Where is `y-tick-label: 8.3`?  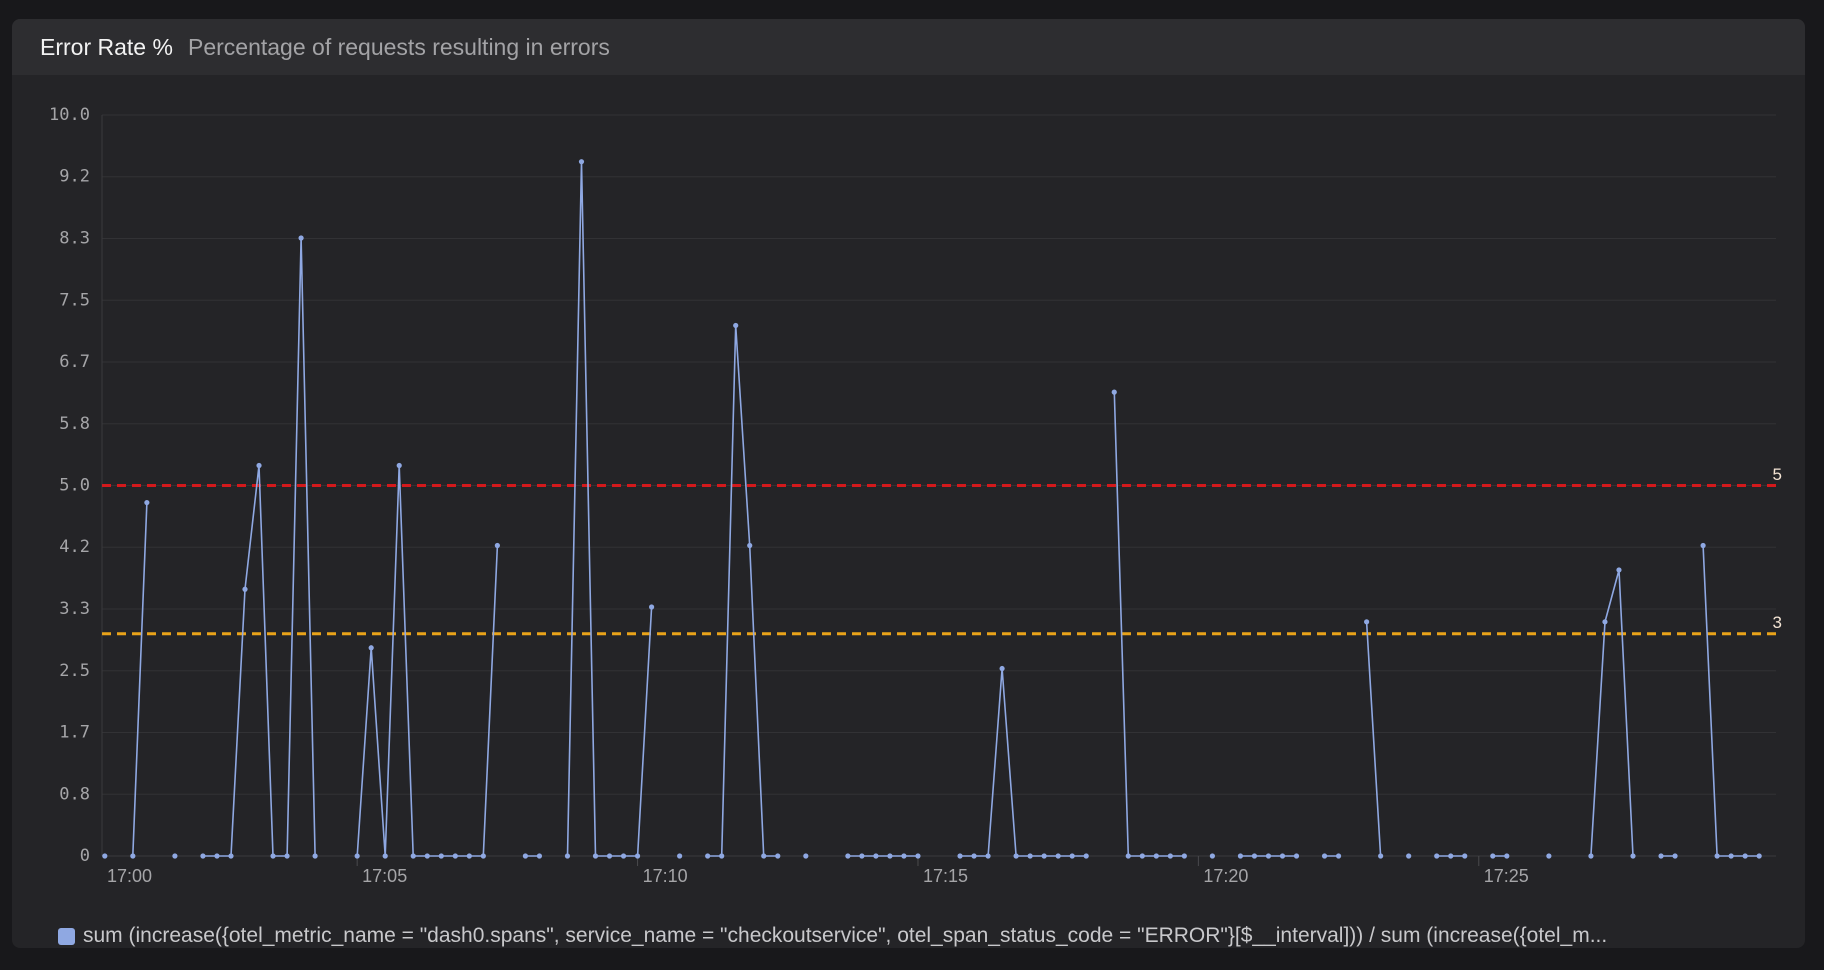
y-tick-label: 8.3 is located at coordinates (74, 239).